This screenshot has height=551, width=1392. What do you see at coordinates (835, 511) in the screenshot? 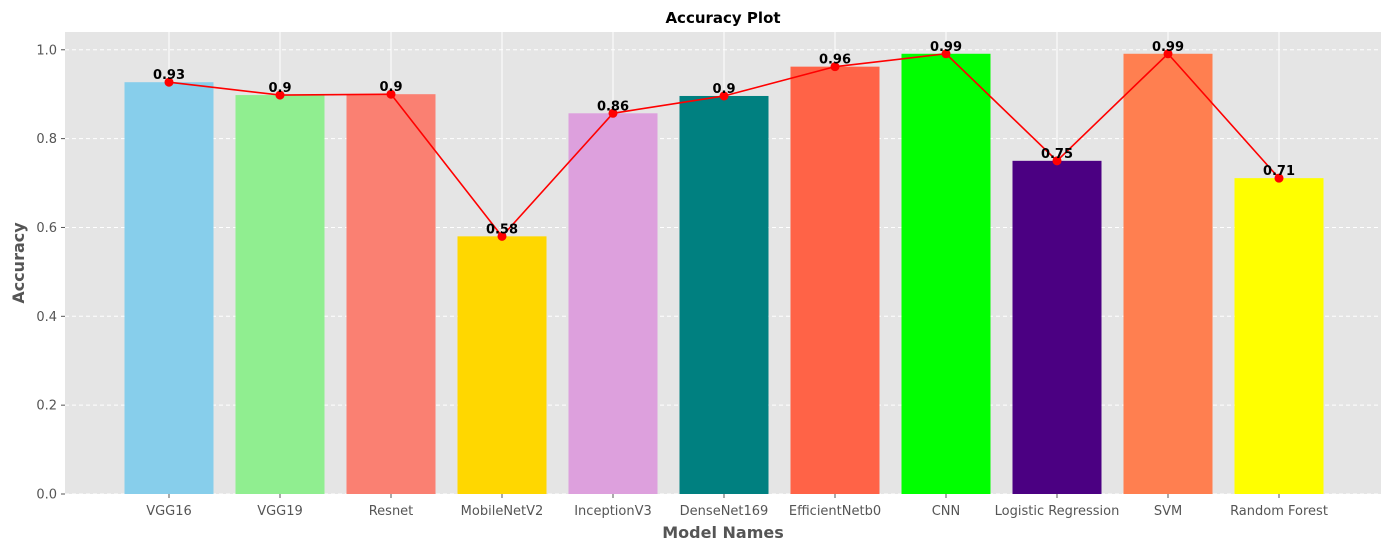
I see `x-tick-label: EfficientNetb0` at bounding box center [835, 511].